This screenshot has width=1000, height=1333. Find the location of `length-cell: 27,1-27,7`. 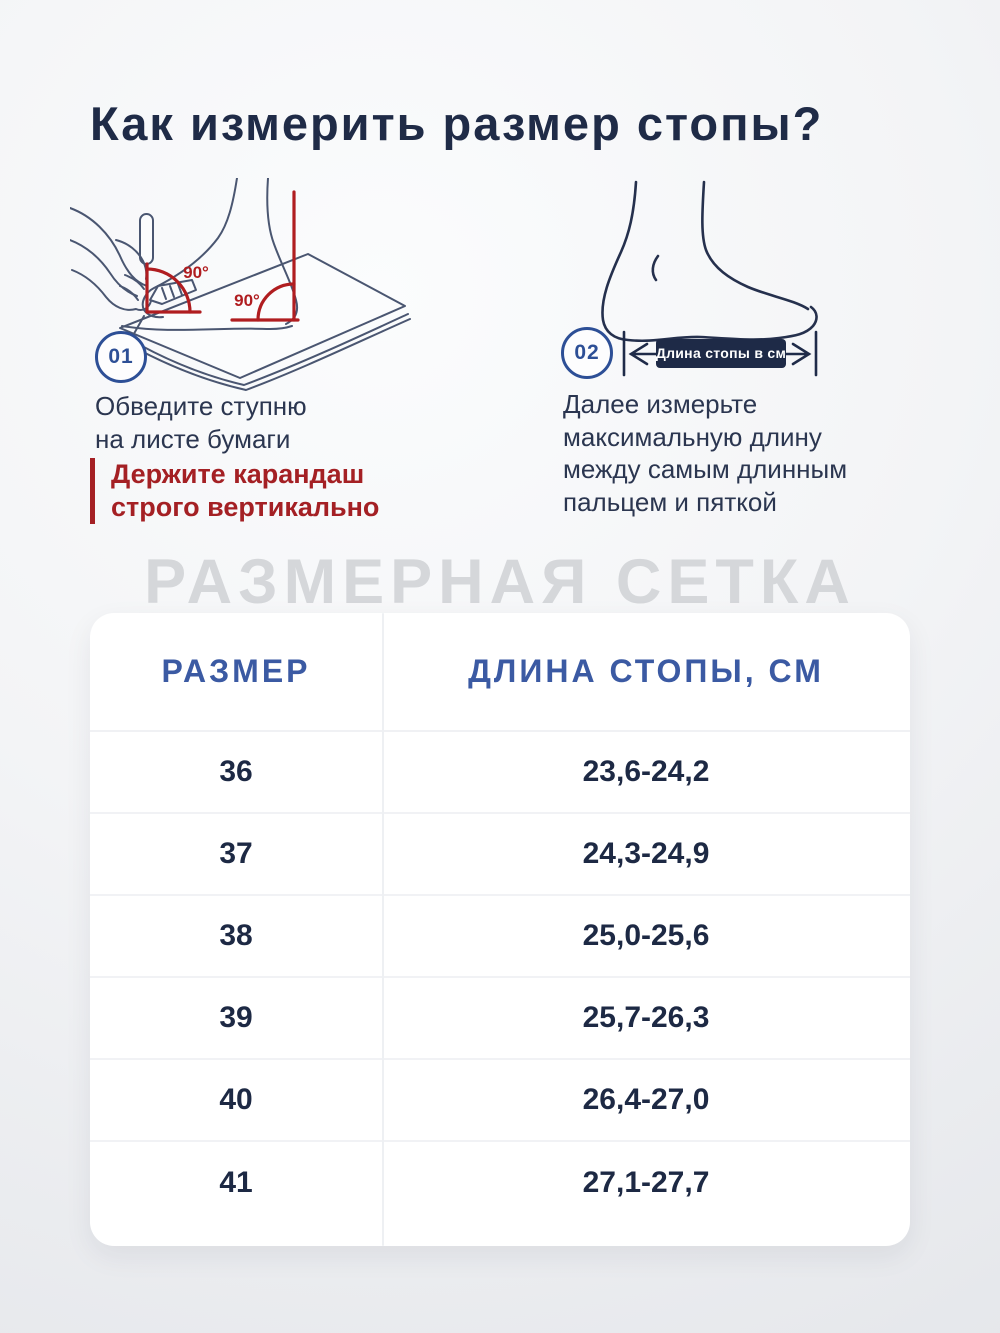

length-cell: 27,1-27,7 is located at coordinates (646, 1182).